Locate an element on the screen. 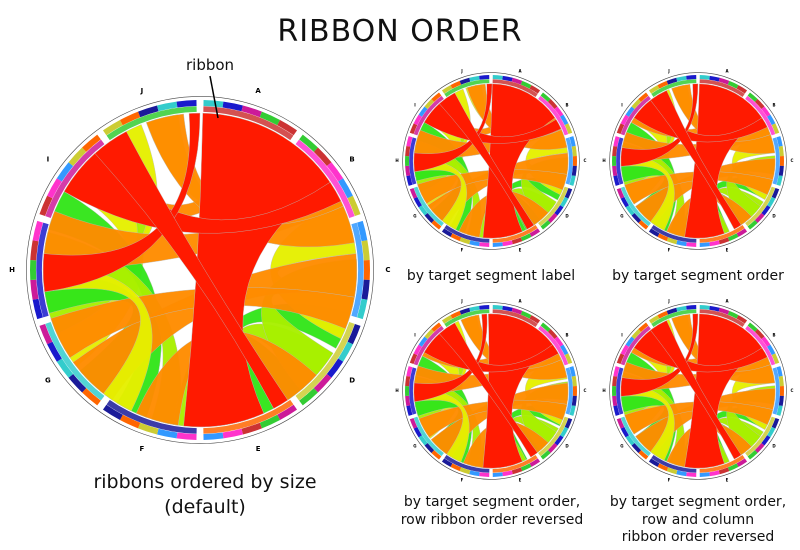 The image size is (800, 550). segment-label: A is located at coordinates (727, 301).